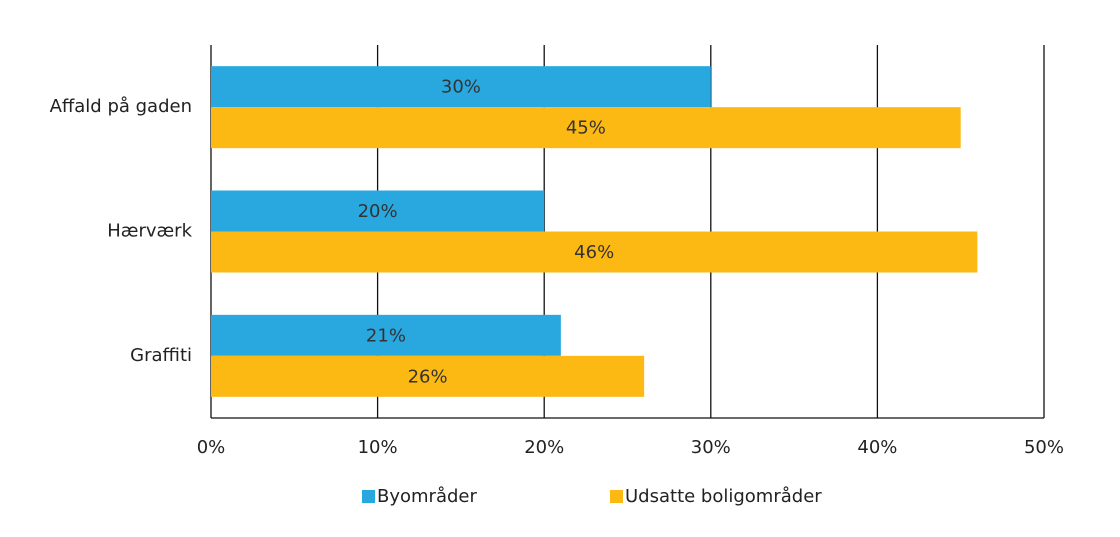  Describe the element at coordinates (378, 447) in the screenshot. I see `x-tick-label: 10%` at that location.